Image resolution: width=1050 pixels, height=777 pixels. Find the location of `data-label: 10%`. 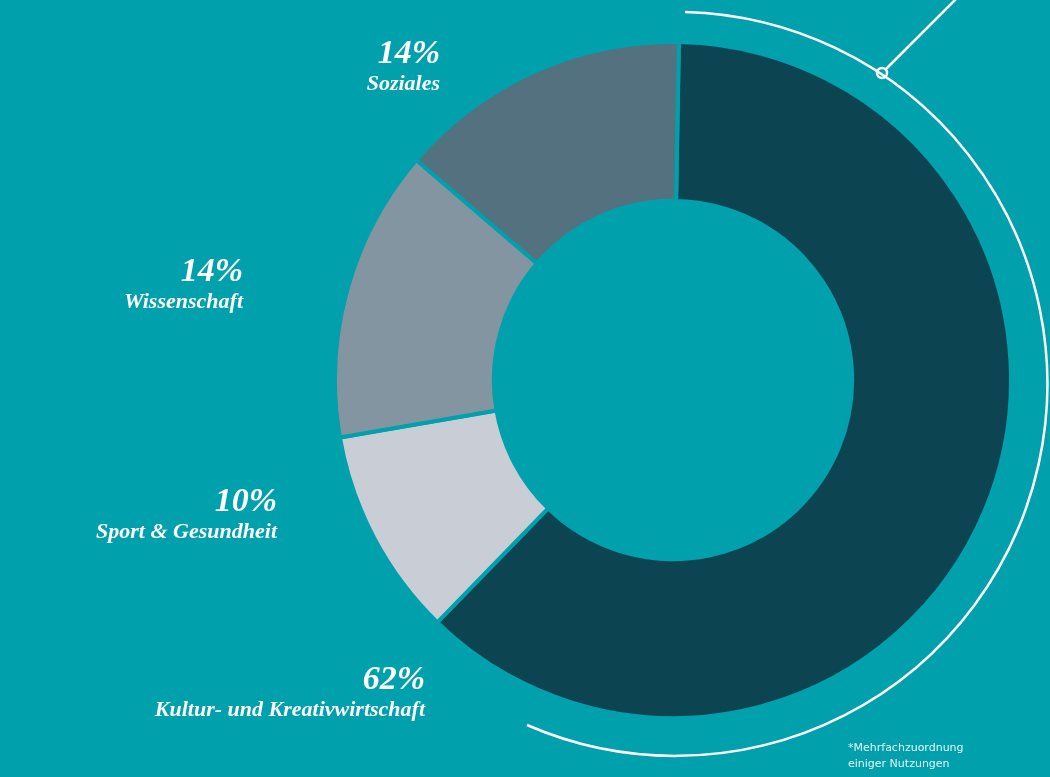

data-label: 10% is located at coordinates (245, 499).